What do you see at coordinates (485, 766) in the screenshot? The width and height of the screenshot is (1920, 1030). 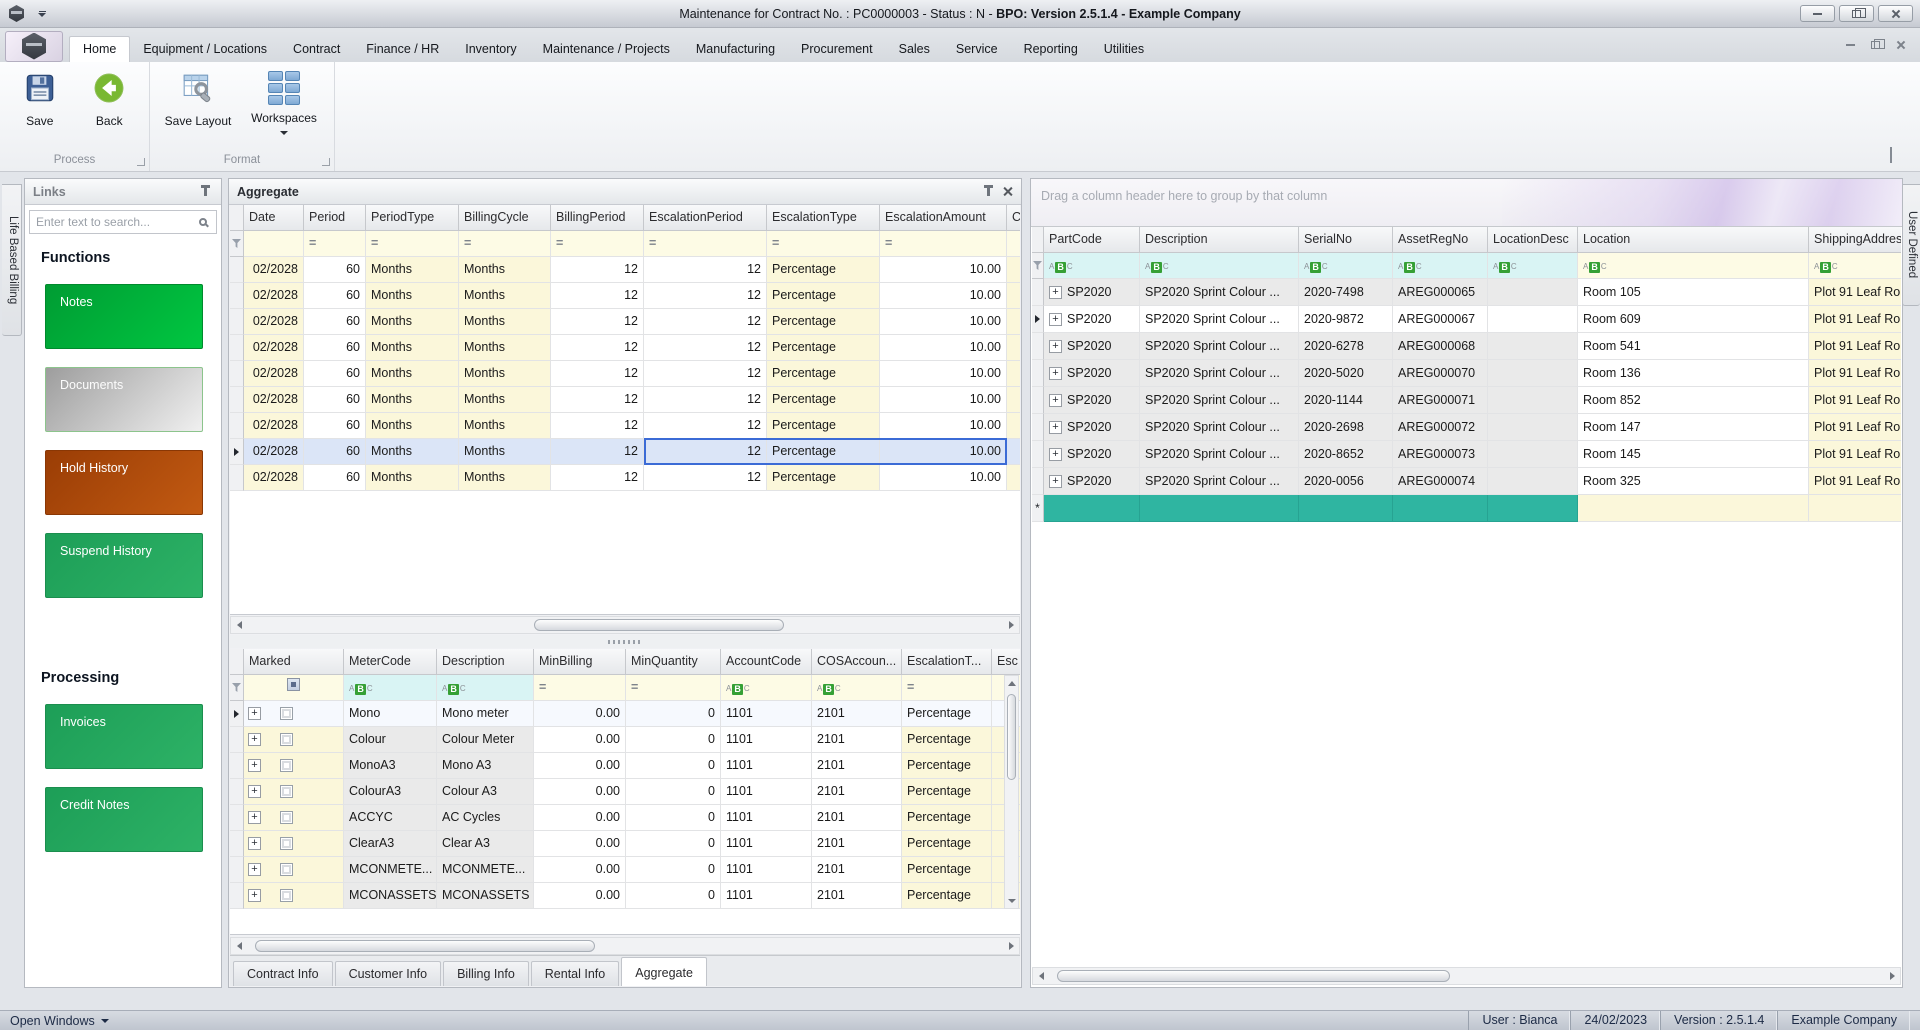 I see `cell-description: Mono A3` at bounding box center [485, 766].